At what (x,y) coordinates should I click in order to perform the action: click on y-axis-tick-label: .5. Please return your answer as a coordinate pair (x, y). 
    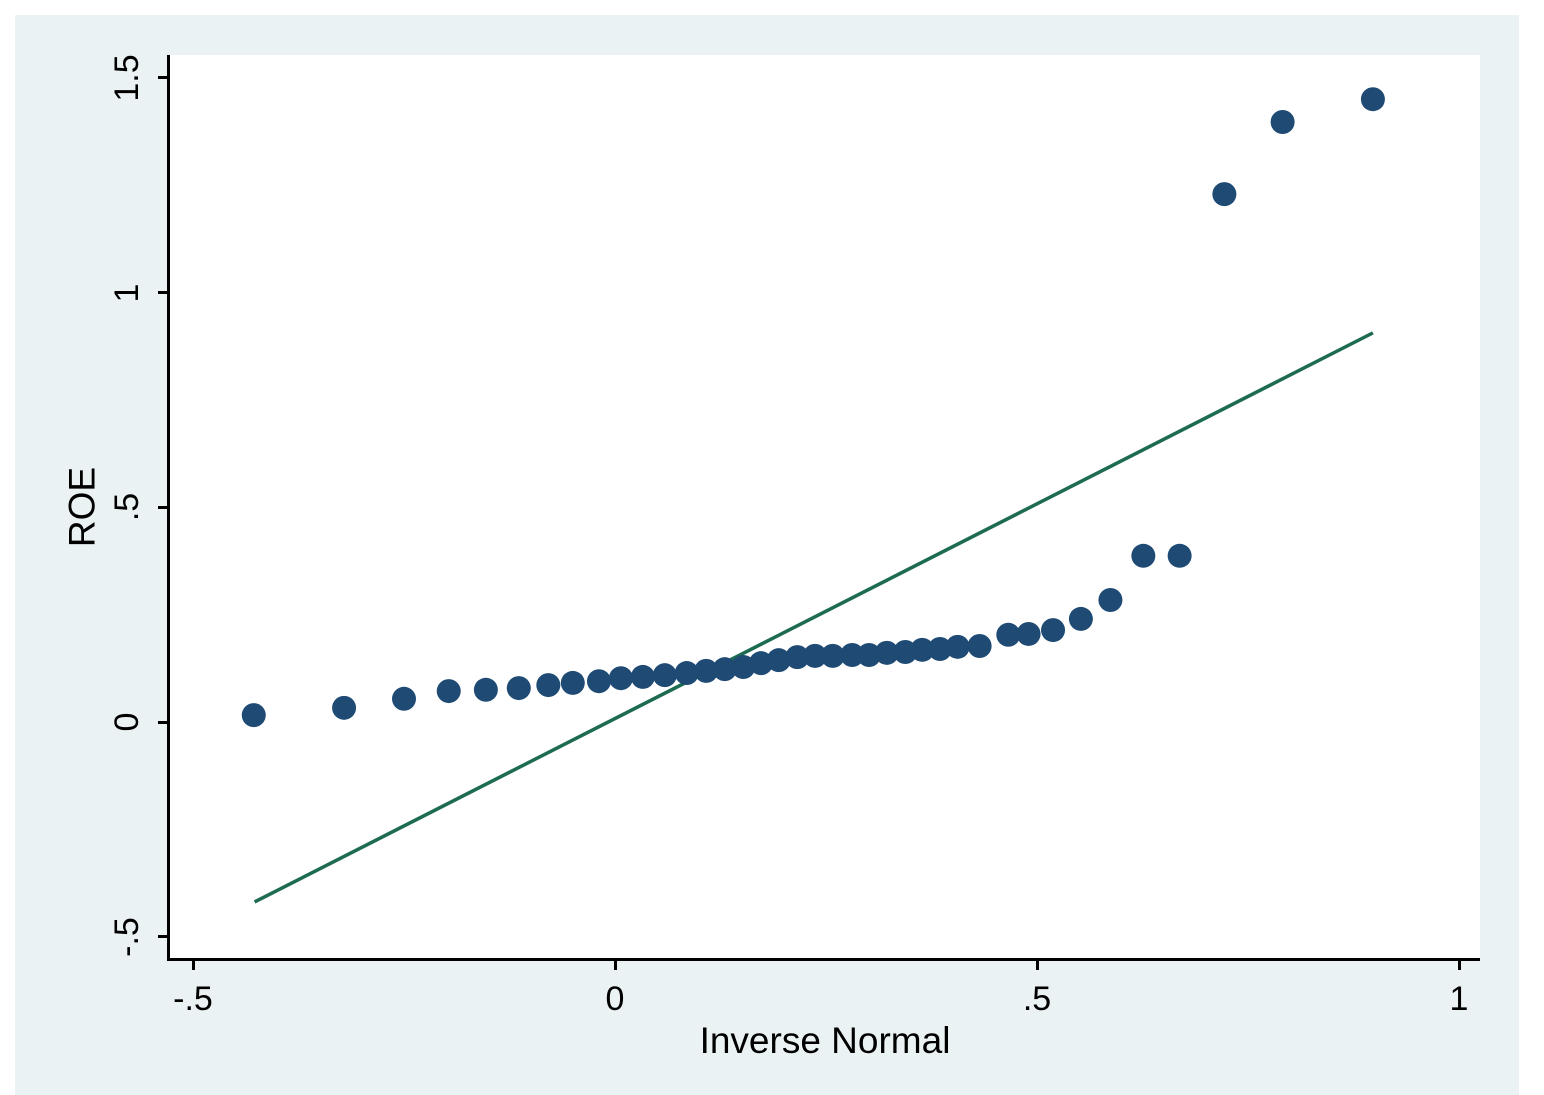
    Looking at the image, I should click on (127, 507).